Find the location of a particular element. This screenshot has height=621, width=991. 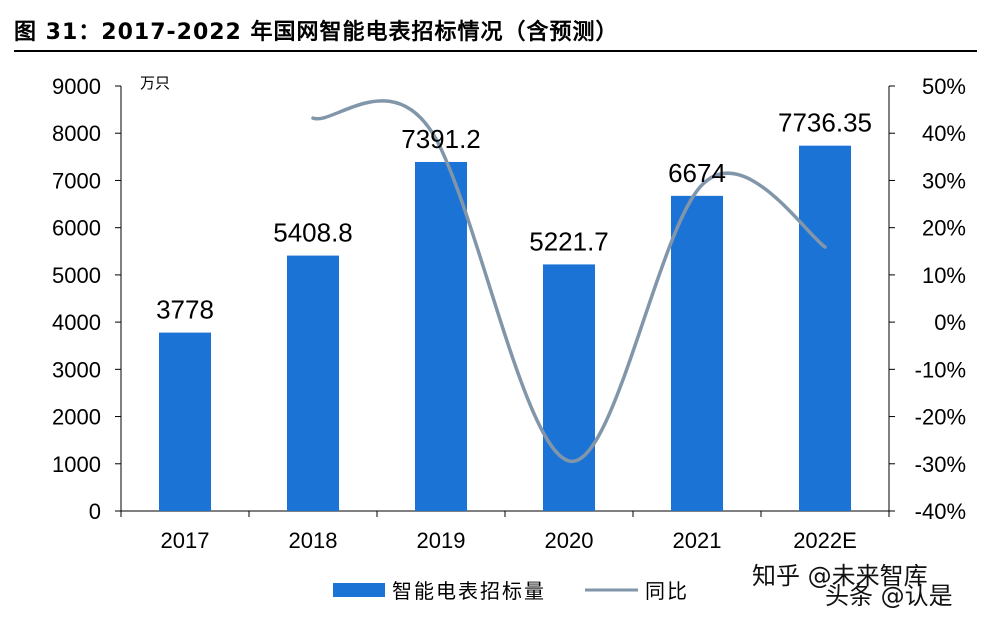

right-tick-label: -30% is located at coordinates (940, 464).